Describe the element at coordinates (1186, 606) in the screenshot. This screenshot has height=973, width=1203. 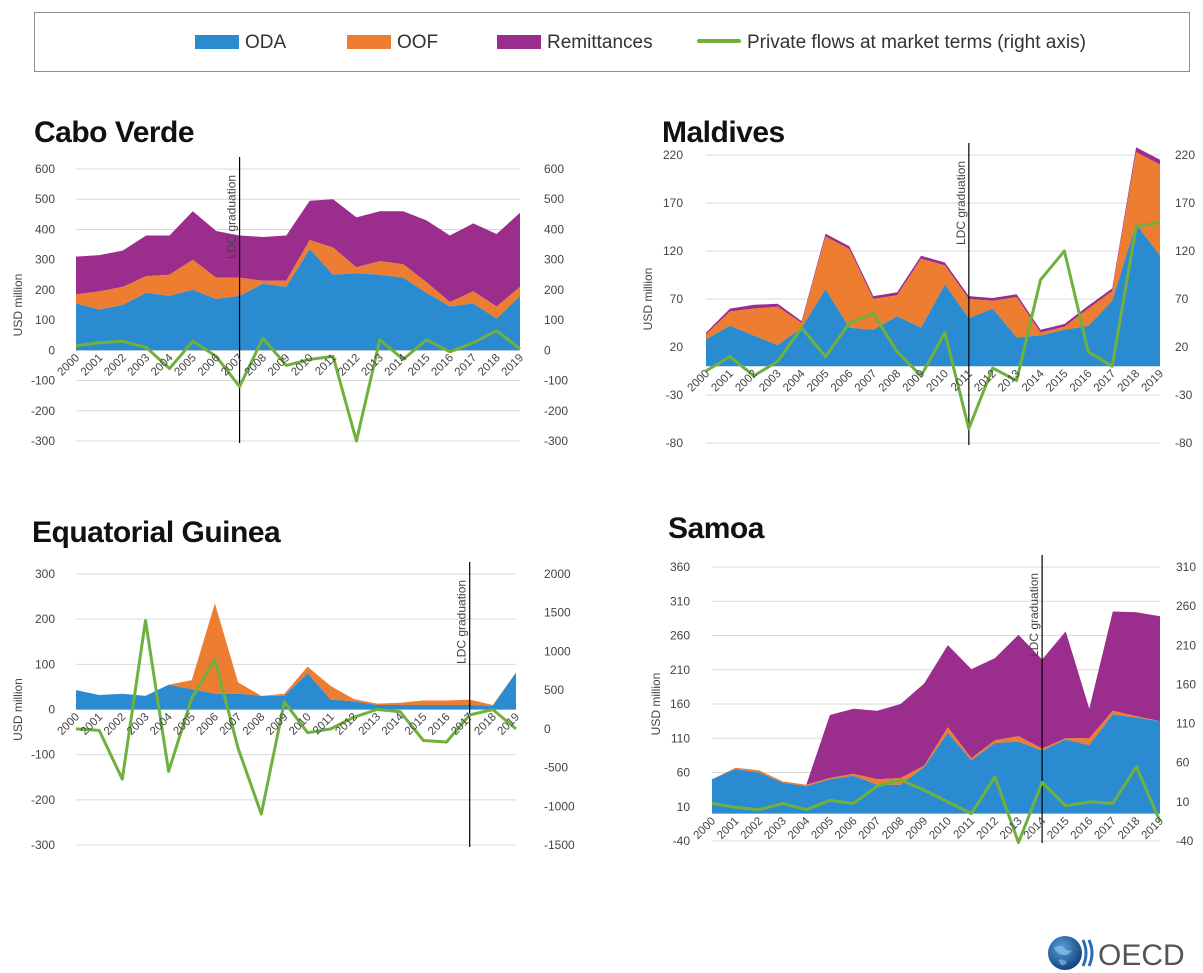
I see `y2-tick-label: 260` at that location.